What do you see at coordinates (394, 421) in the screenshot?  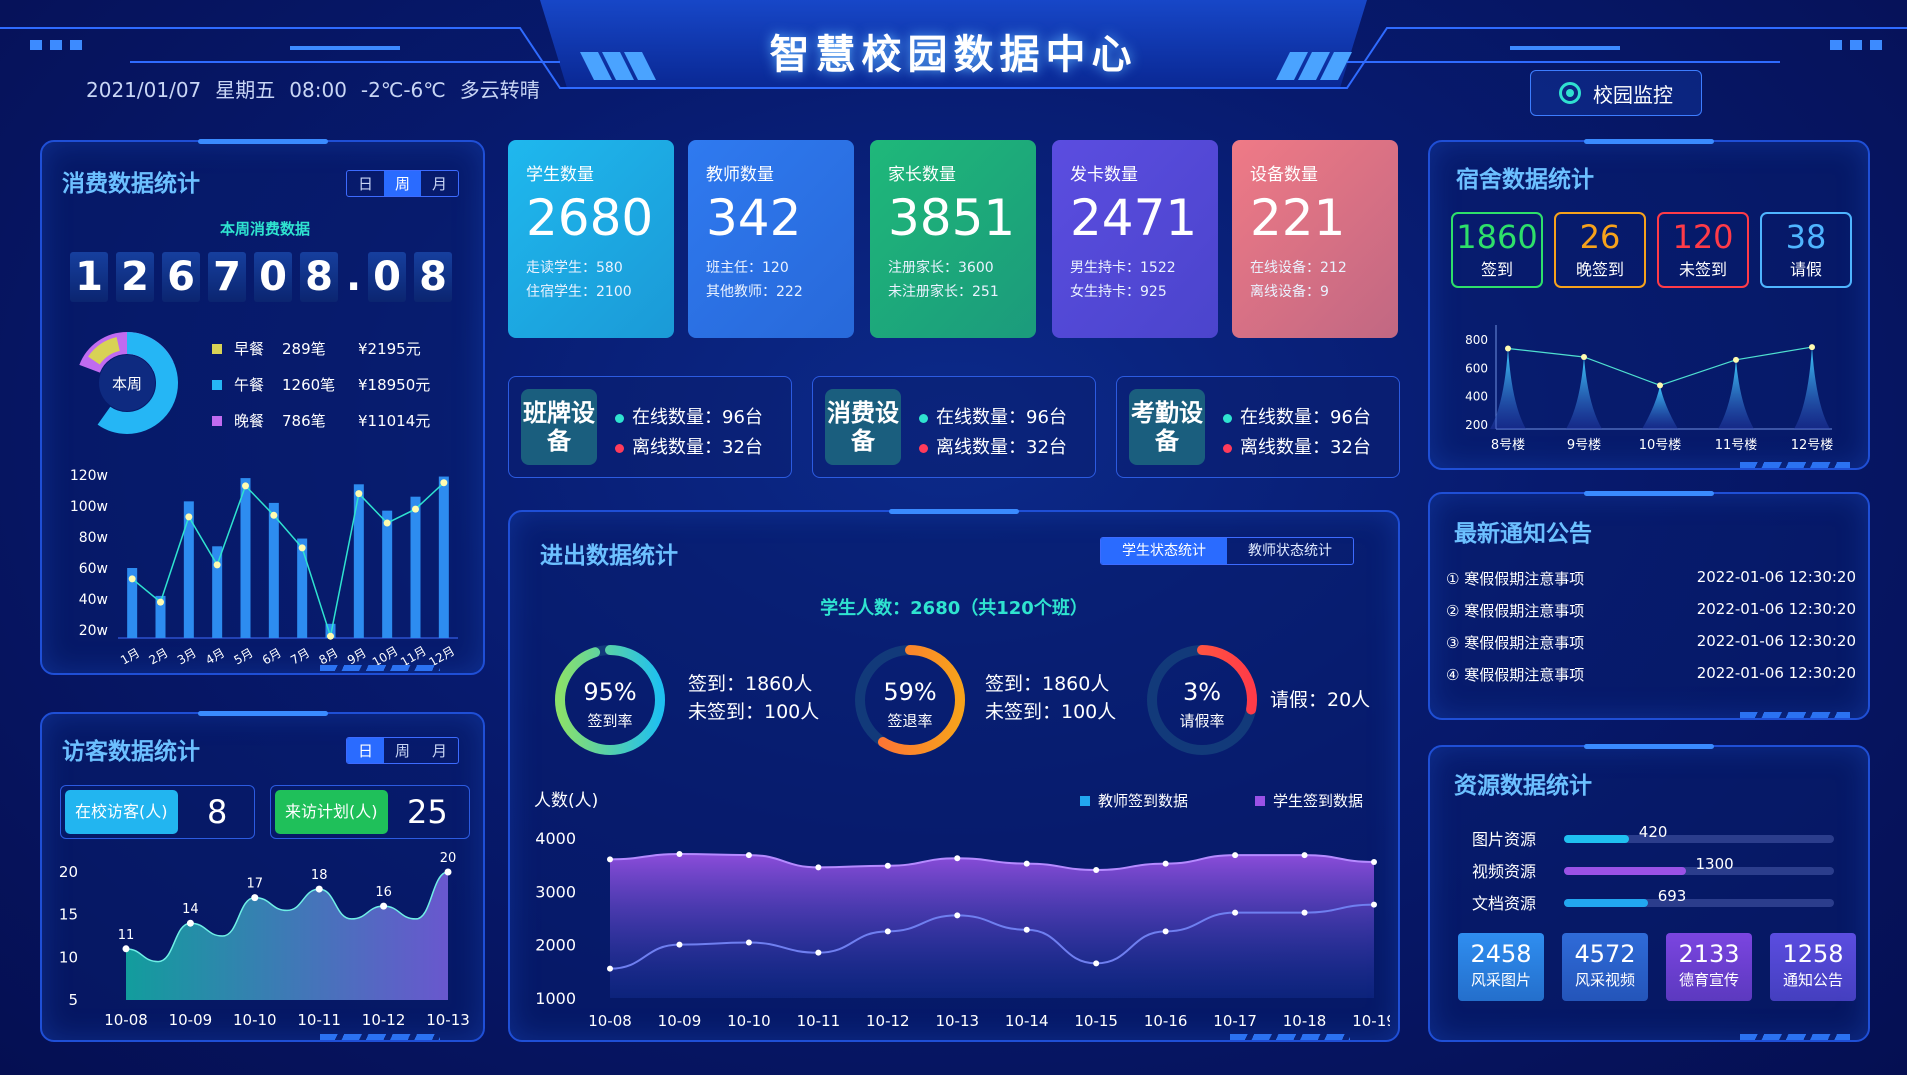 I see `legend-amount: ¥11014元` at bounding box center [394, 421].